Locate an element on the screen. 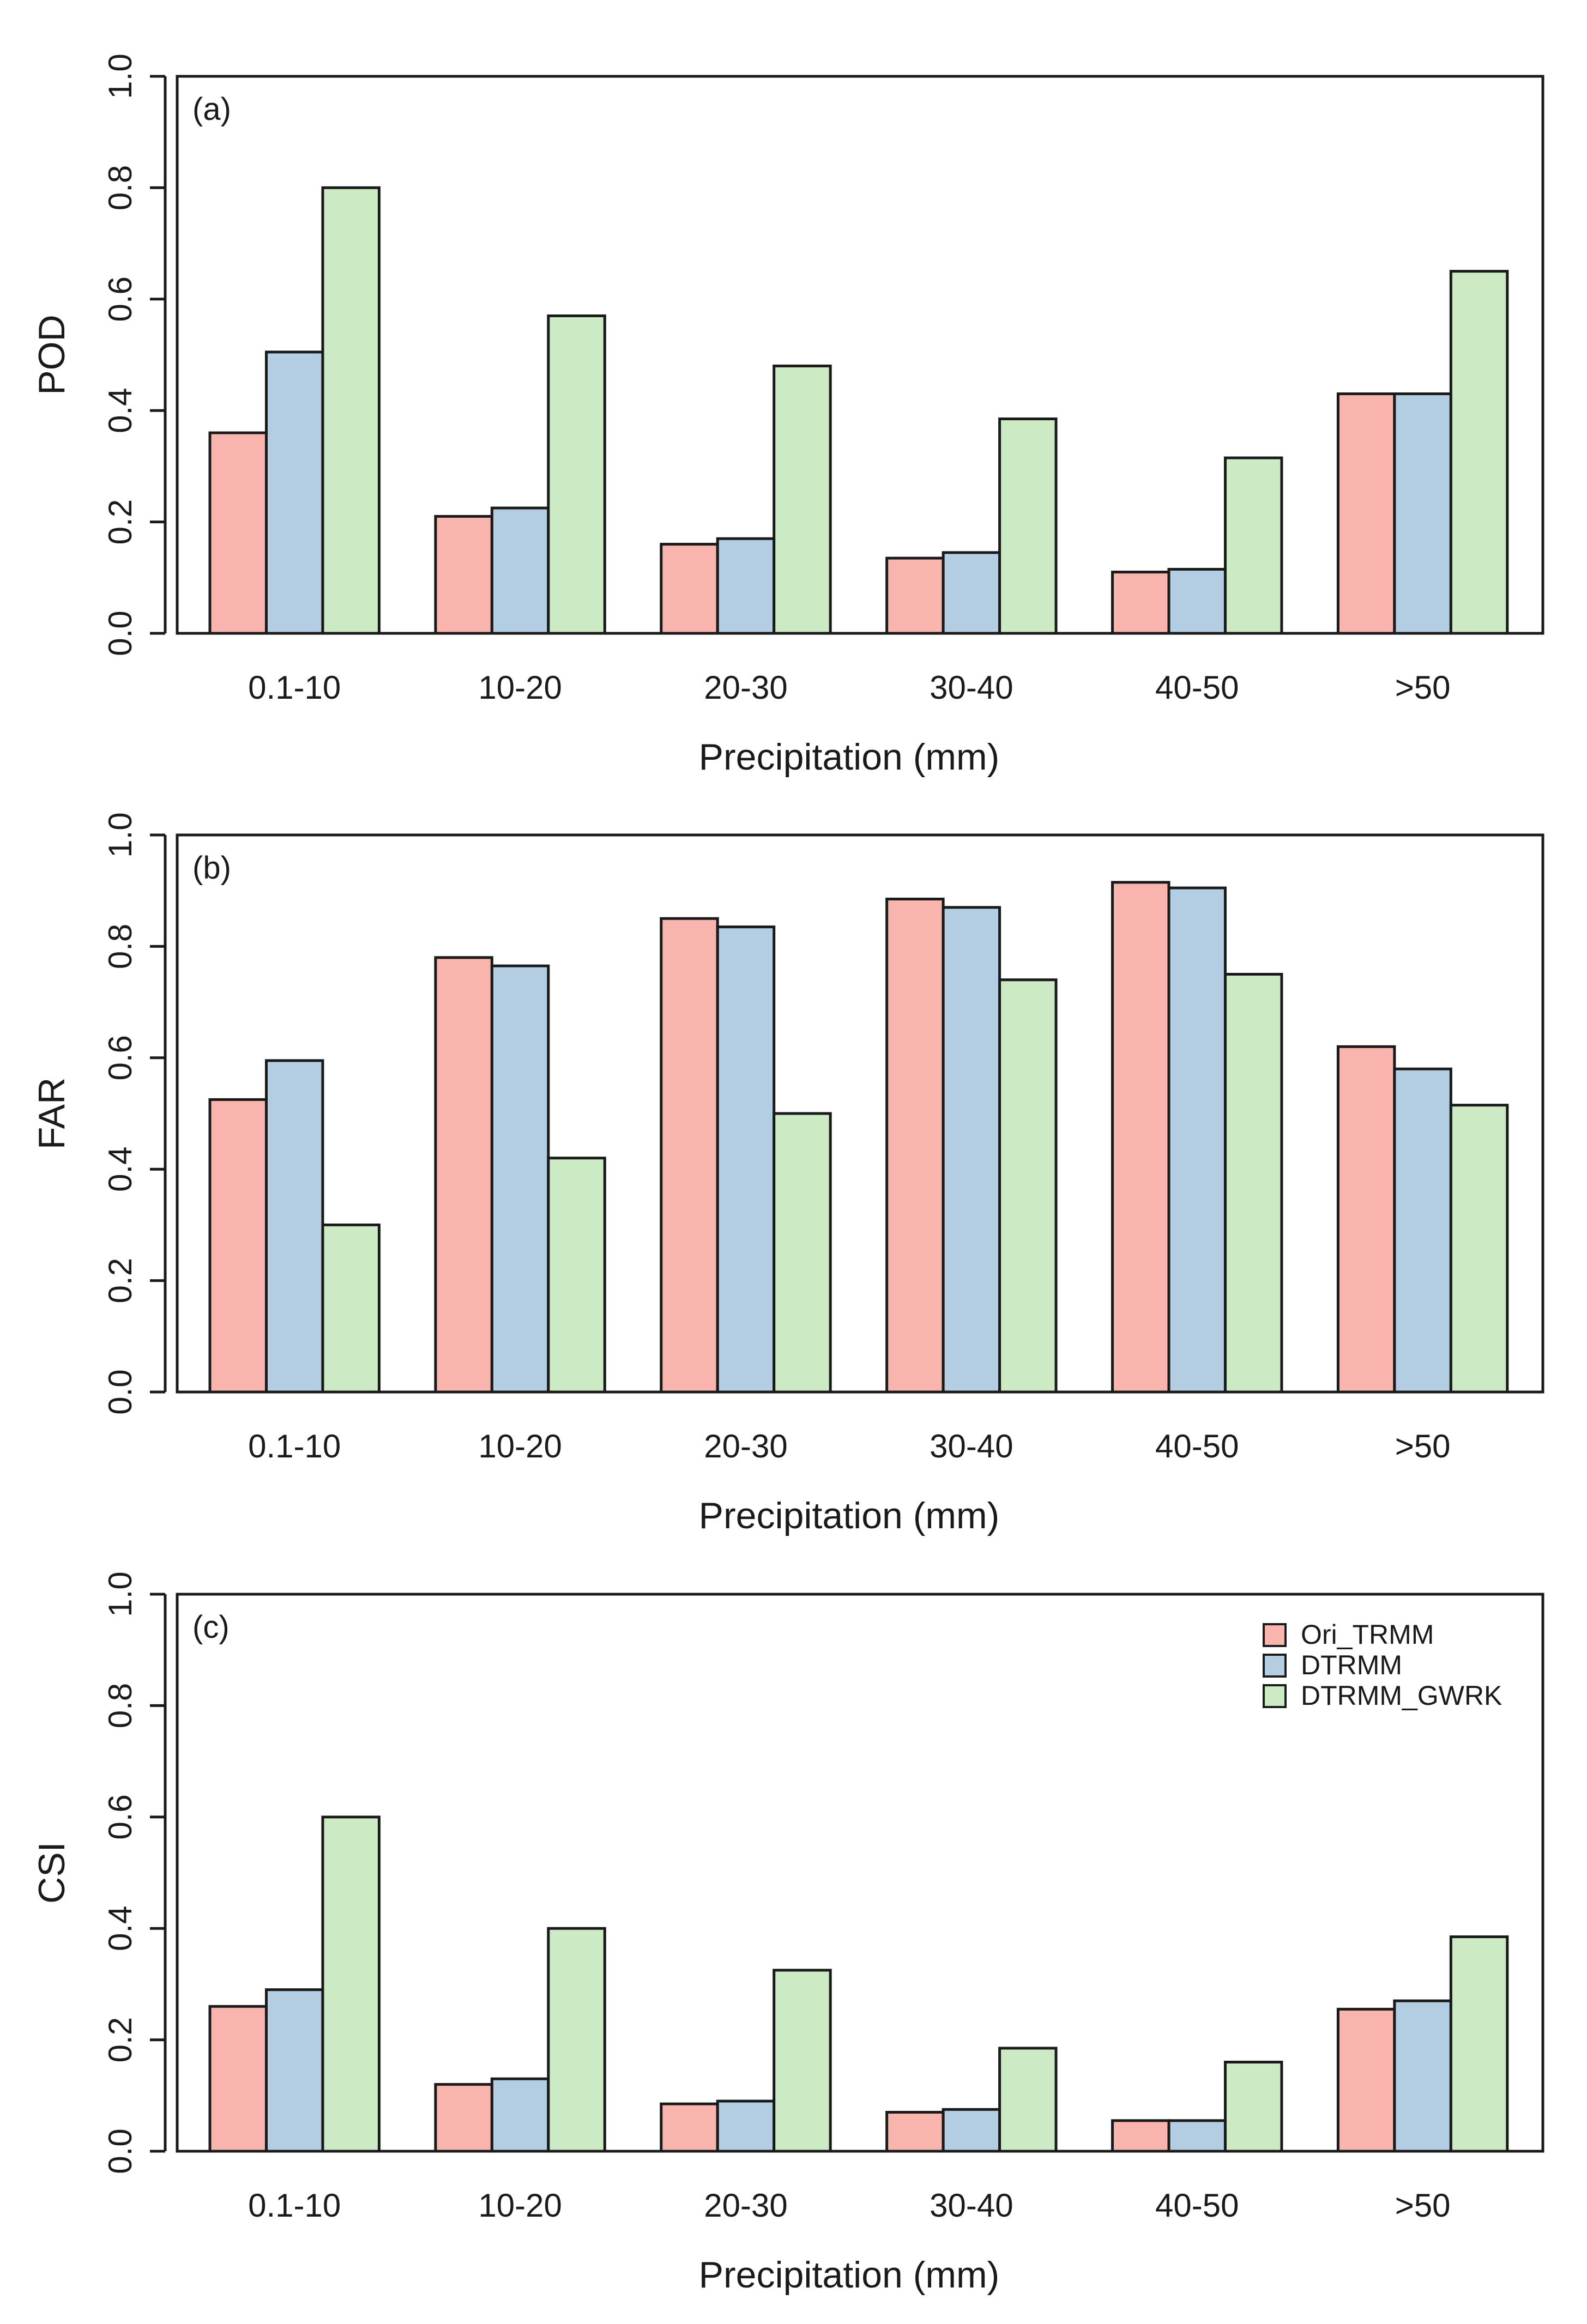 Image resolution: width=1587 pixels, height=2324 pixels. panel-label: (c) is located at coordinates (211, 1627).